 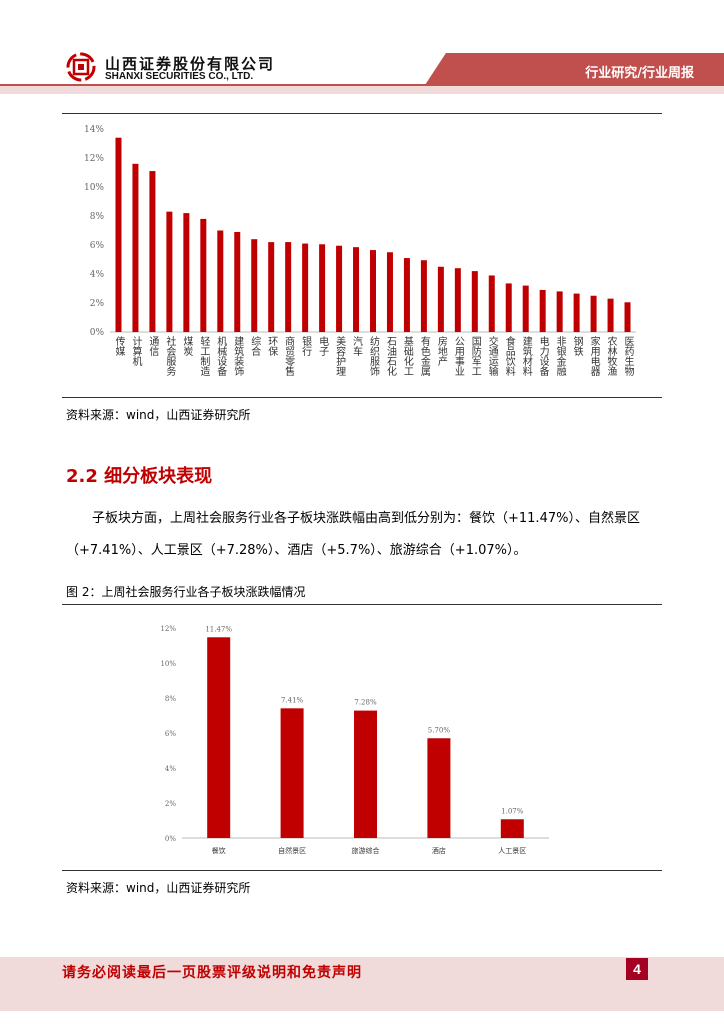 I want to click on x-tick-label: 有色金属, so click(x=424, y=356).